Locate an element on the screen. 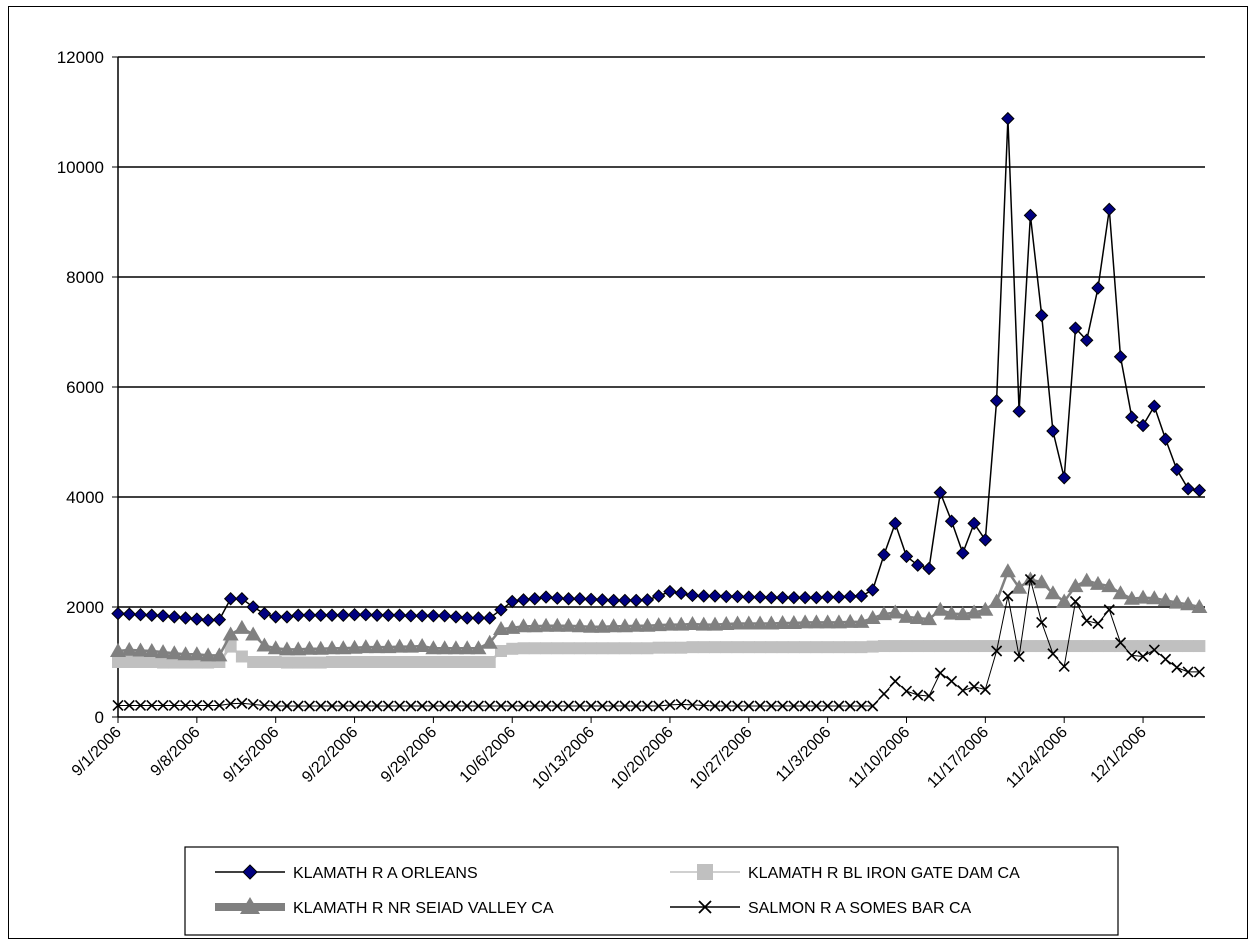 This screenshot has width=1256, height=947. legend-label: KLAMATH R BL IRON GATE DAM CA is located at coordinates (884, 873).